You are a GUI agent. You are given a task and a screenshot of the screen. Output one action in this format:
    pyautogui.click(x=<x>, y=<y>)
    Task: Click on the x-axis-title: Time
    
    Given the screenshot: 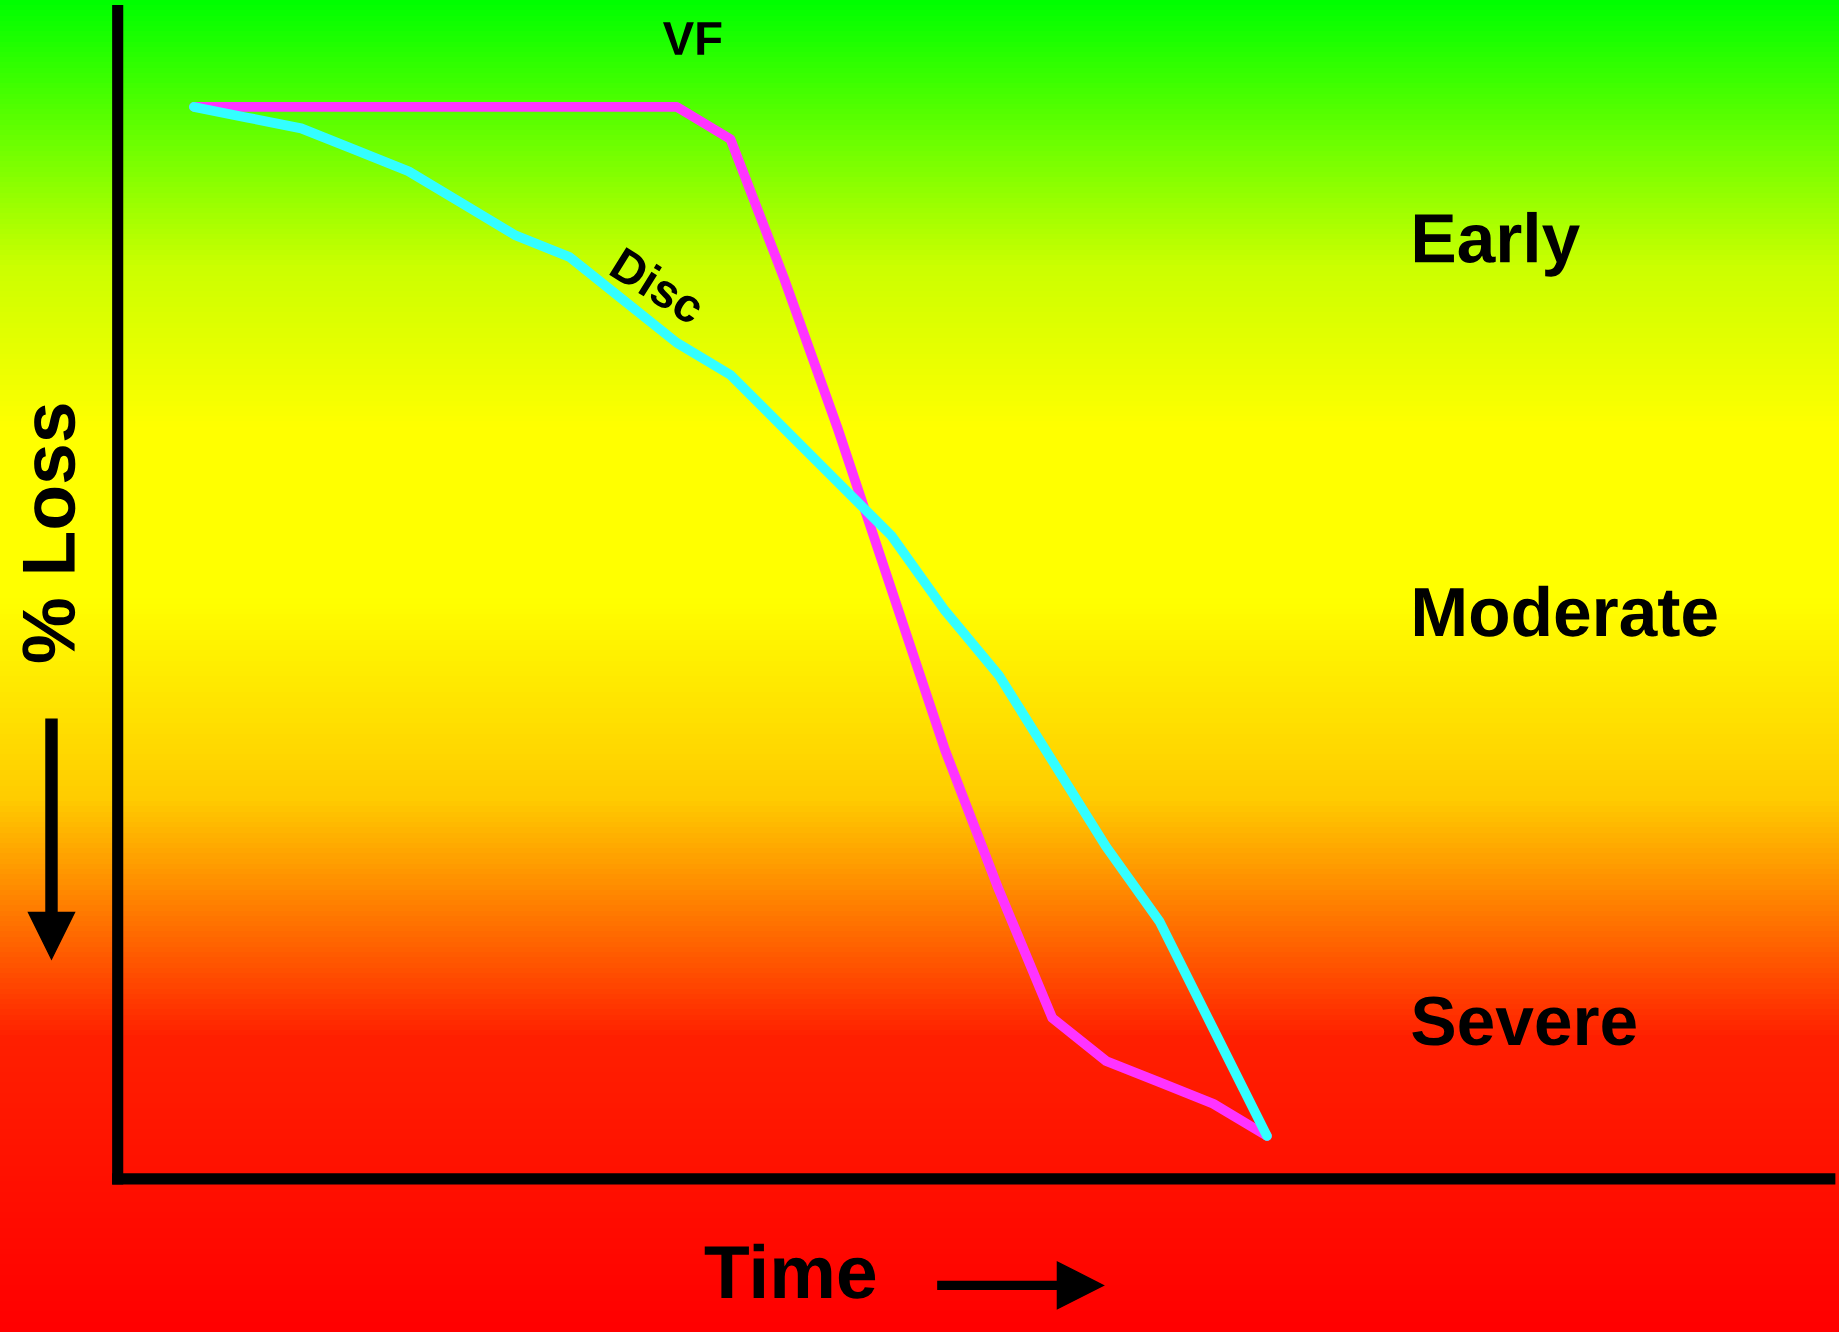 What is the action you would take?
    pyautogui.click(x=790, y=1271)
    